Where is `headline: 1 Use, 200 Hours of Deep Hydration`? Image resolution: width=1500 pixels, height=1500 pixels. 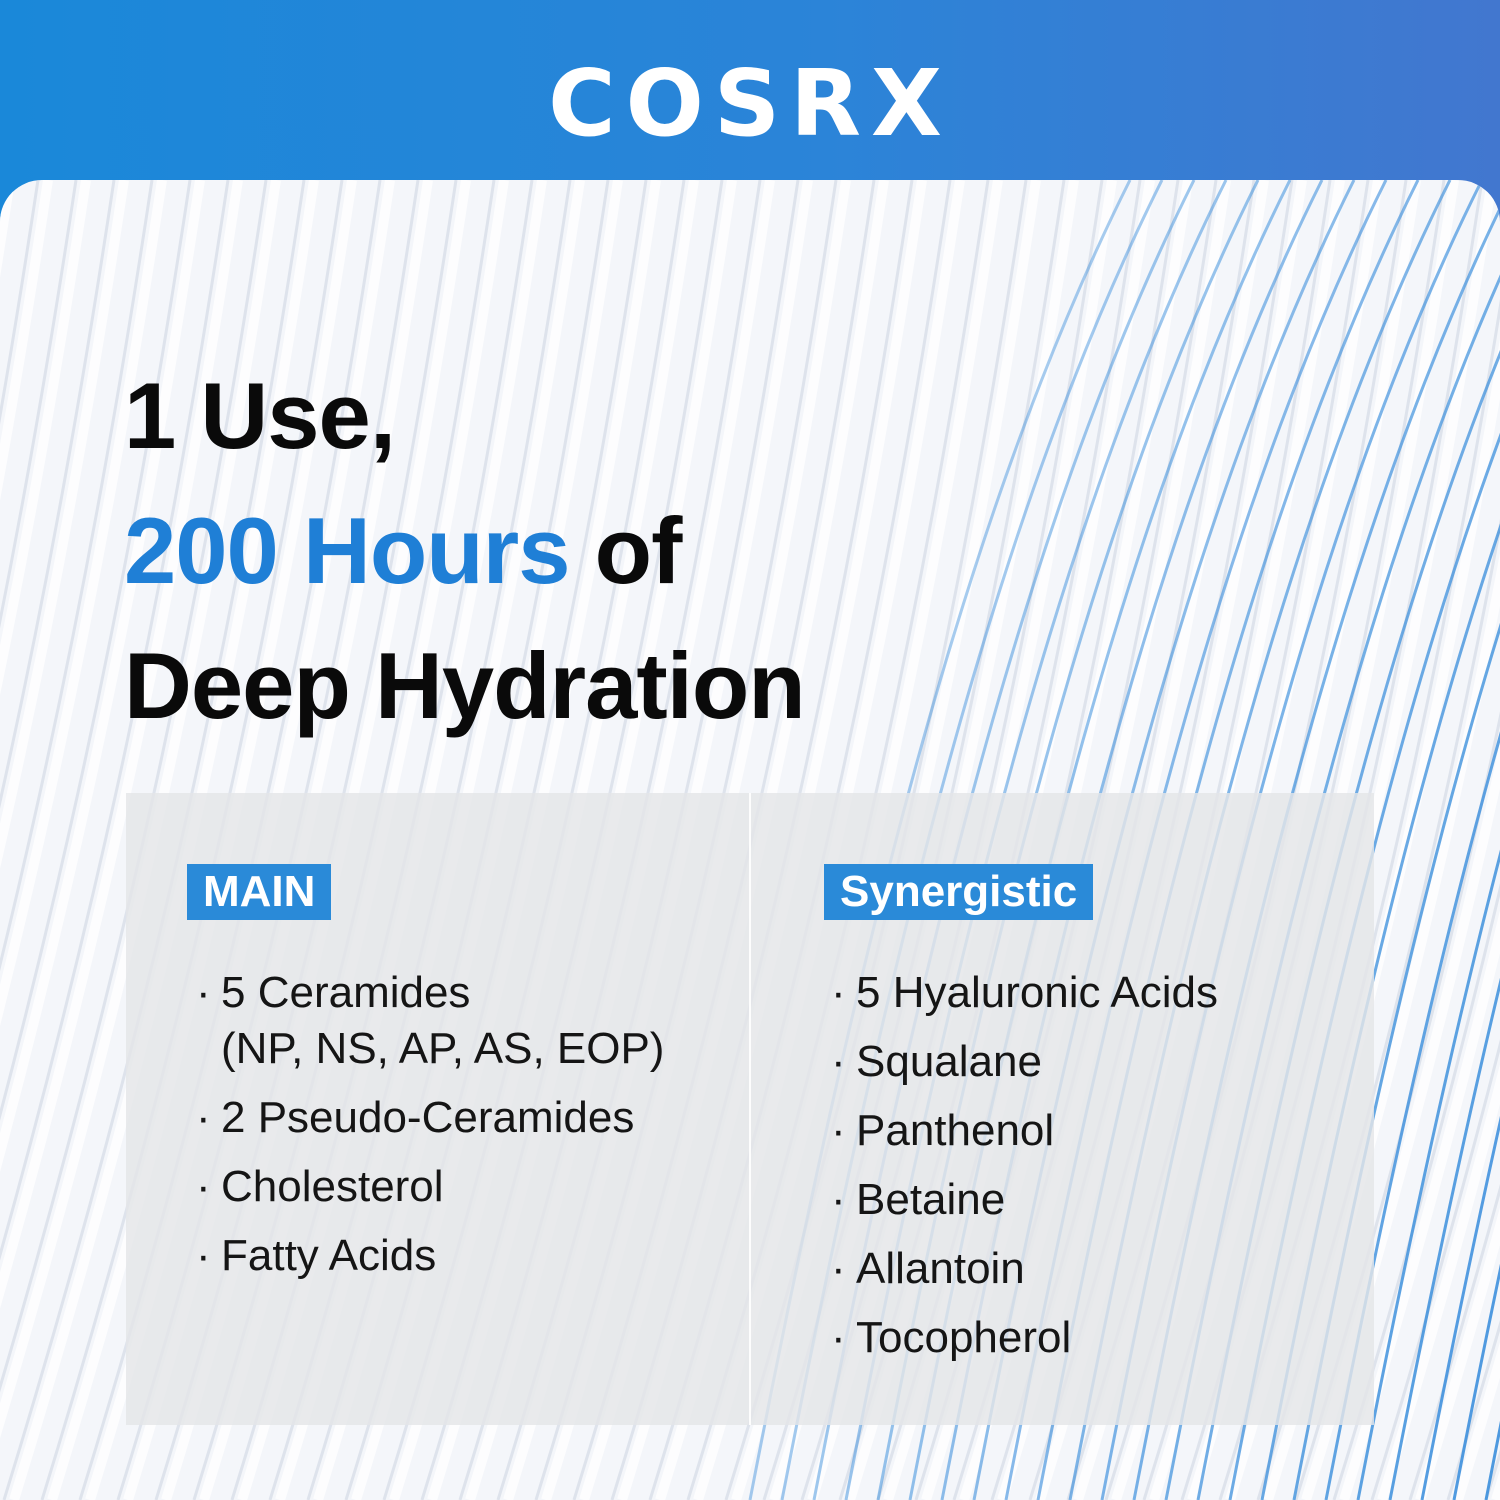 headline: 1 Use, 200 Hours of Deep Hydration is located at coordinates (465, 550).